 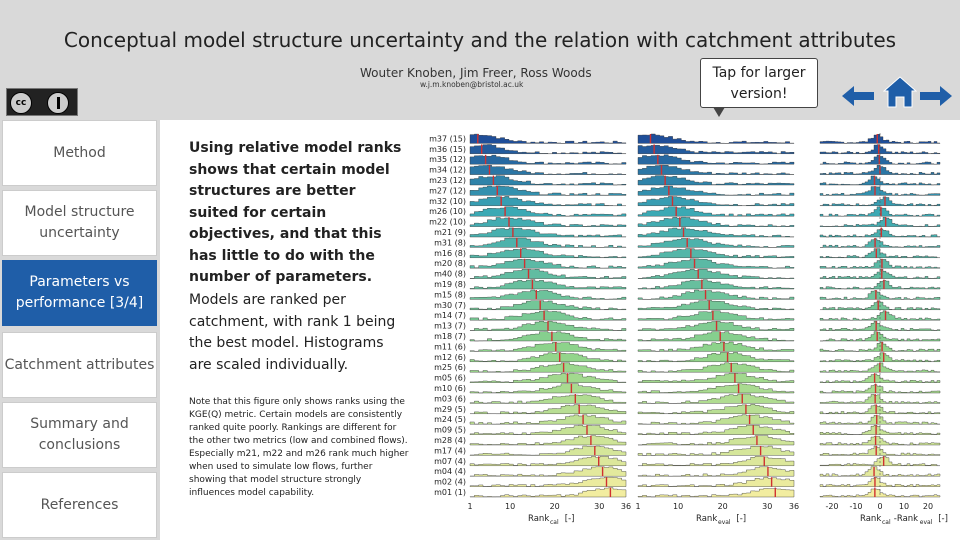 I want to click on axis-label-subscript: cal, so click(x=886, y=522).